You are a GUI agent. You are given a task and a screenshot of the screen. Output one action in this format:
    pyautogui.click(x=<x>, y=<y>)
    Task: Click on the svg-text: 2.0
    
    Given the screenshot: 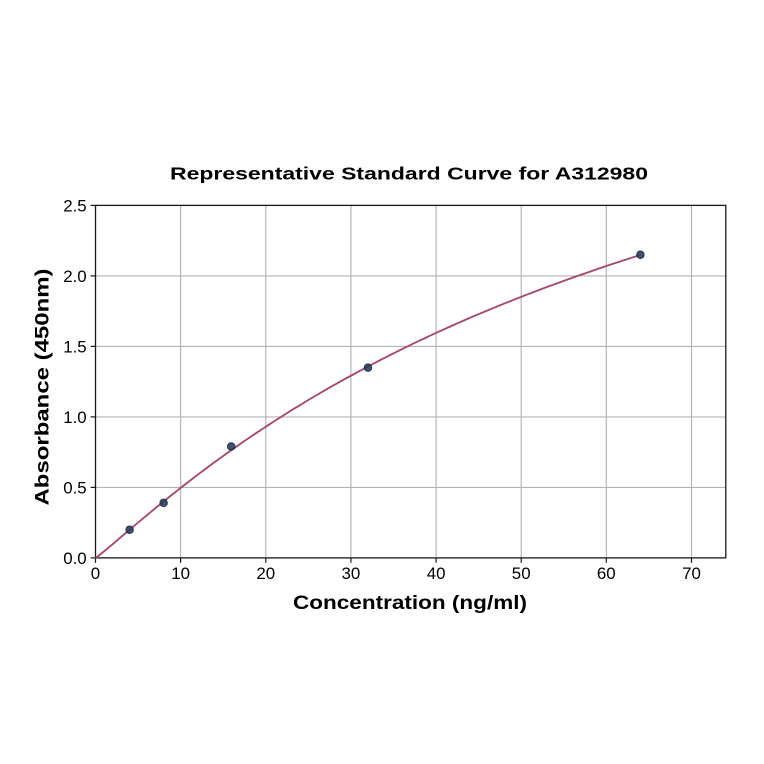 What is the action you would take?
    pyautogui.click(x=74, y=276)
    